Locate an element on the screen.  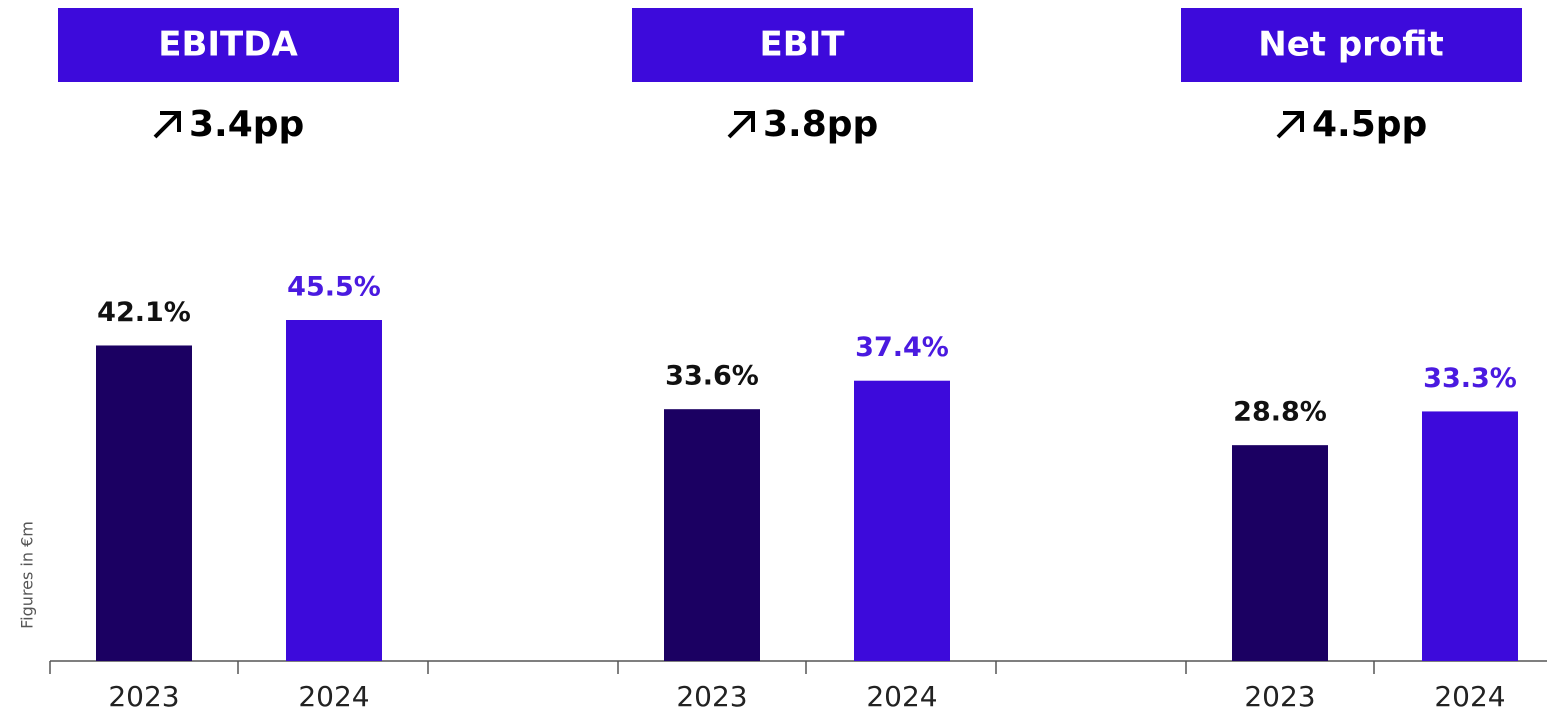
annotation: 3.8pp is located at coordinates (820, 124).